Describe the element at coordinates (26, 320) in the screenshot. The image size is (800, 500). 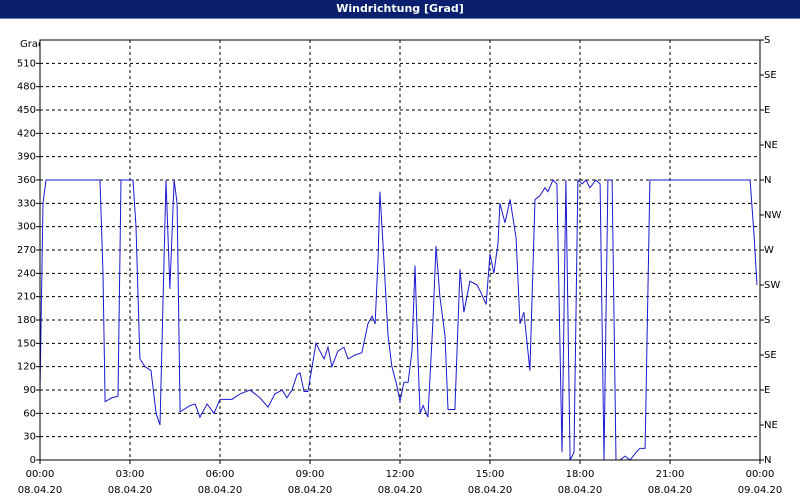
I see `y-tick-label: 180` at that location.